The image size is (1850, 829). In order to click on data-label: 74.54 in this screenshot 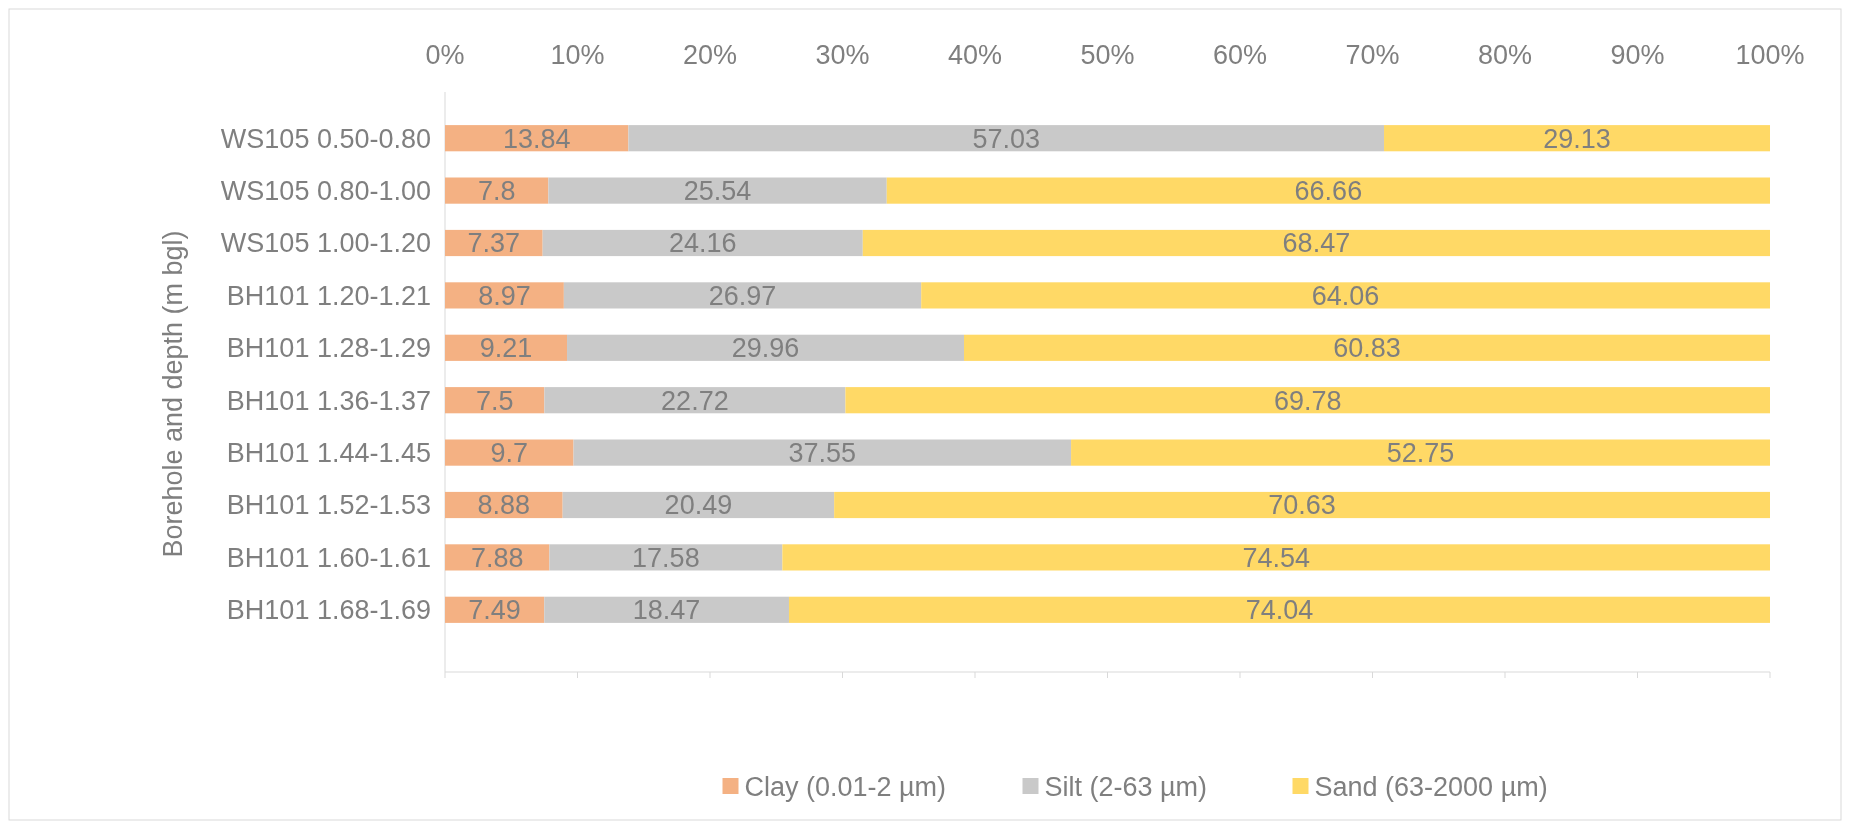, I will do `click(1276, 557)`.